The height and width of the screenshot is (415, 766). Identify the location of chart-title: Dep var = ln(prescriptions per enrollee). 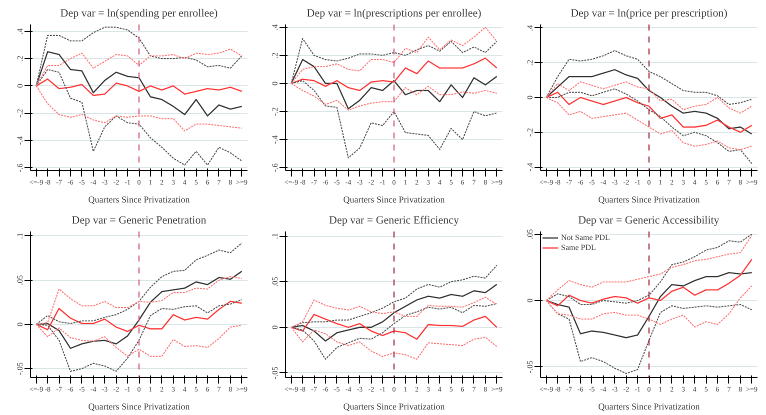
(394, 14).